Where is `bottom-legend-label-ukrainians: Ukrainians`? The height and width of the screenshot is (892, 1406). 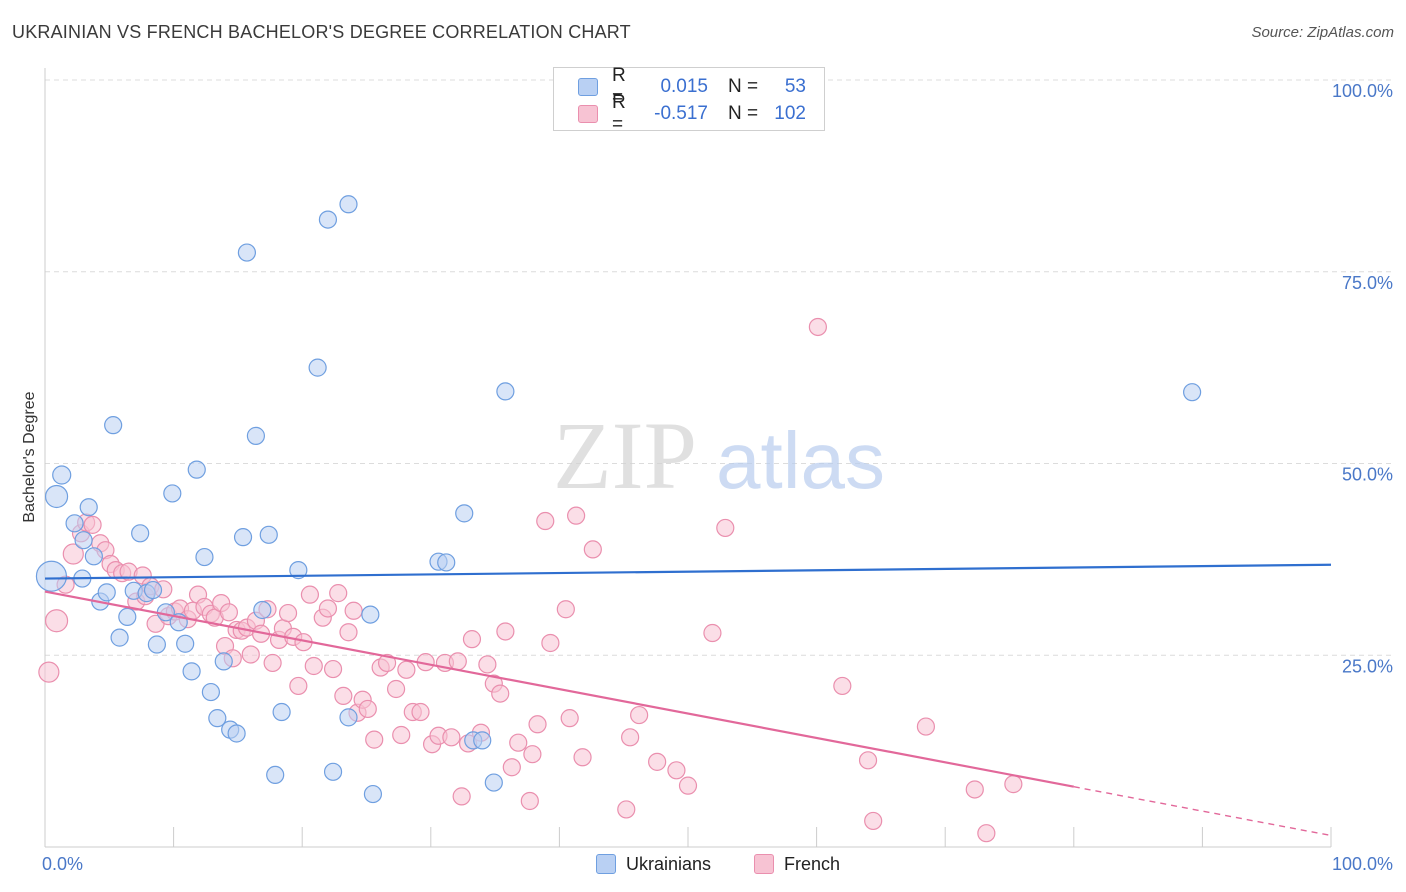
bottom-legend-label-ukrainians: Ukrainians is located at coordinates (669, 863).